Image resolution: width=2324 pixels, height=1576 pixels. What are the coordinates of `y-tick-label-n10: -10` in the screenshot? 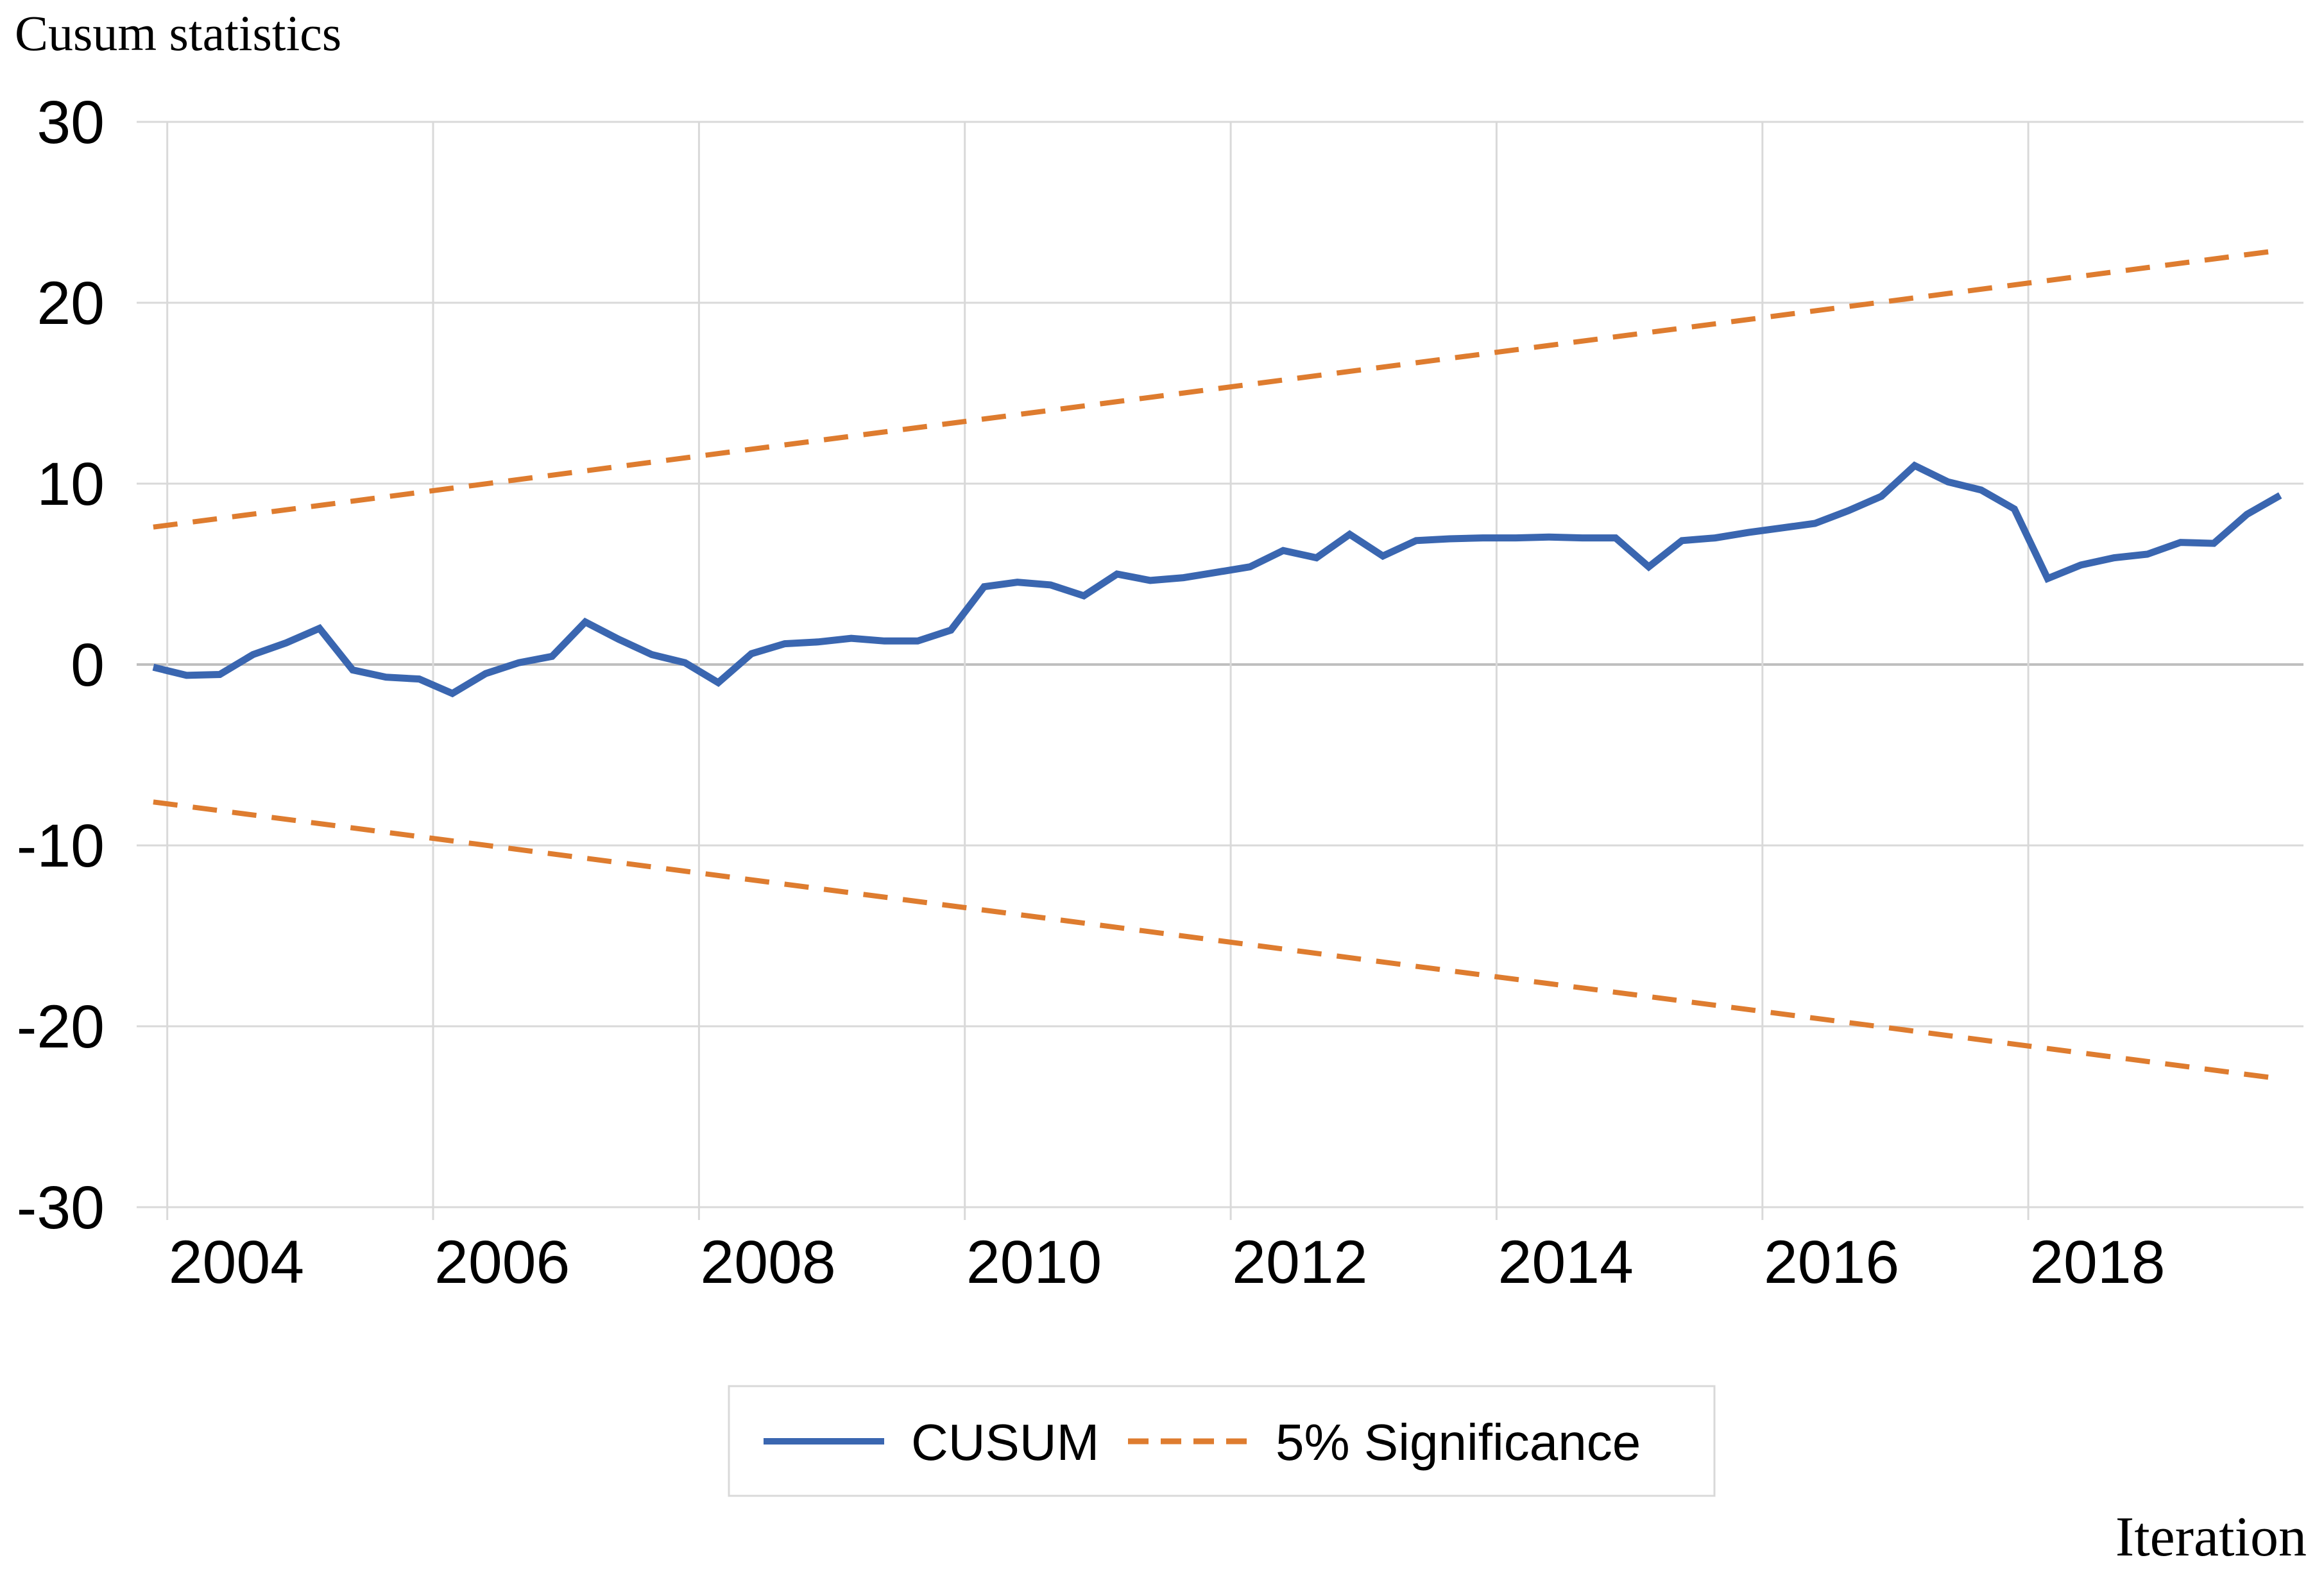 It's located at (61, 846).